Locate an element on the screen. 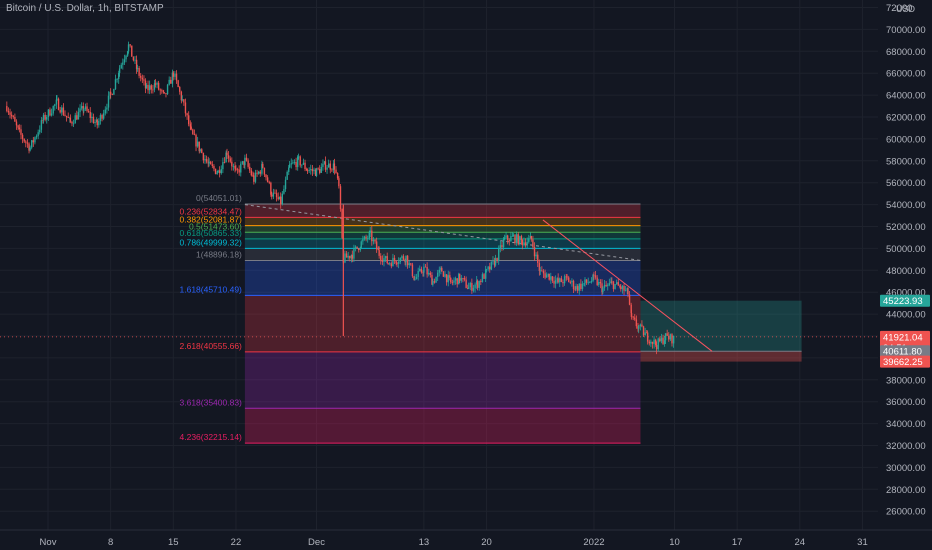 This screenshot has height=550, width=932. fib-level-label: 0(54051.01) is located at coordinates (219, 198).